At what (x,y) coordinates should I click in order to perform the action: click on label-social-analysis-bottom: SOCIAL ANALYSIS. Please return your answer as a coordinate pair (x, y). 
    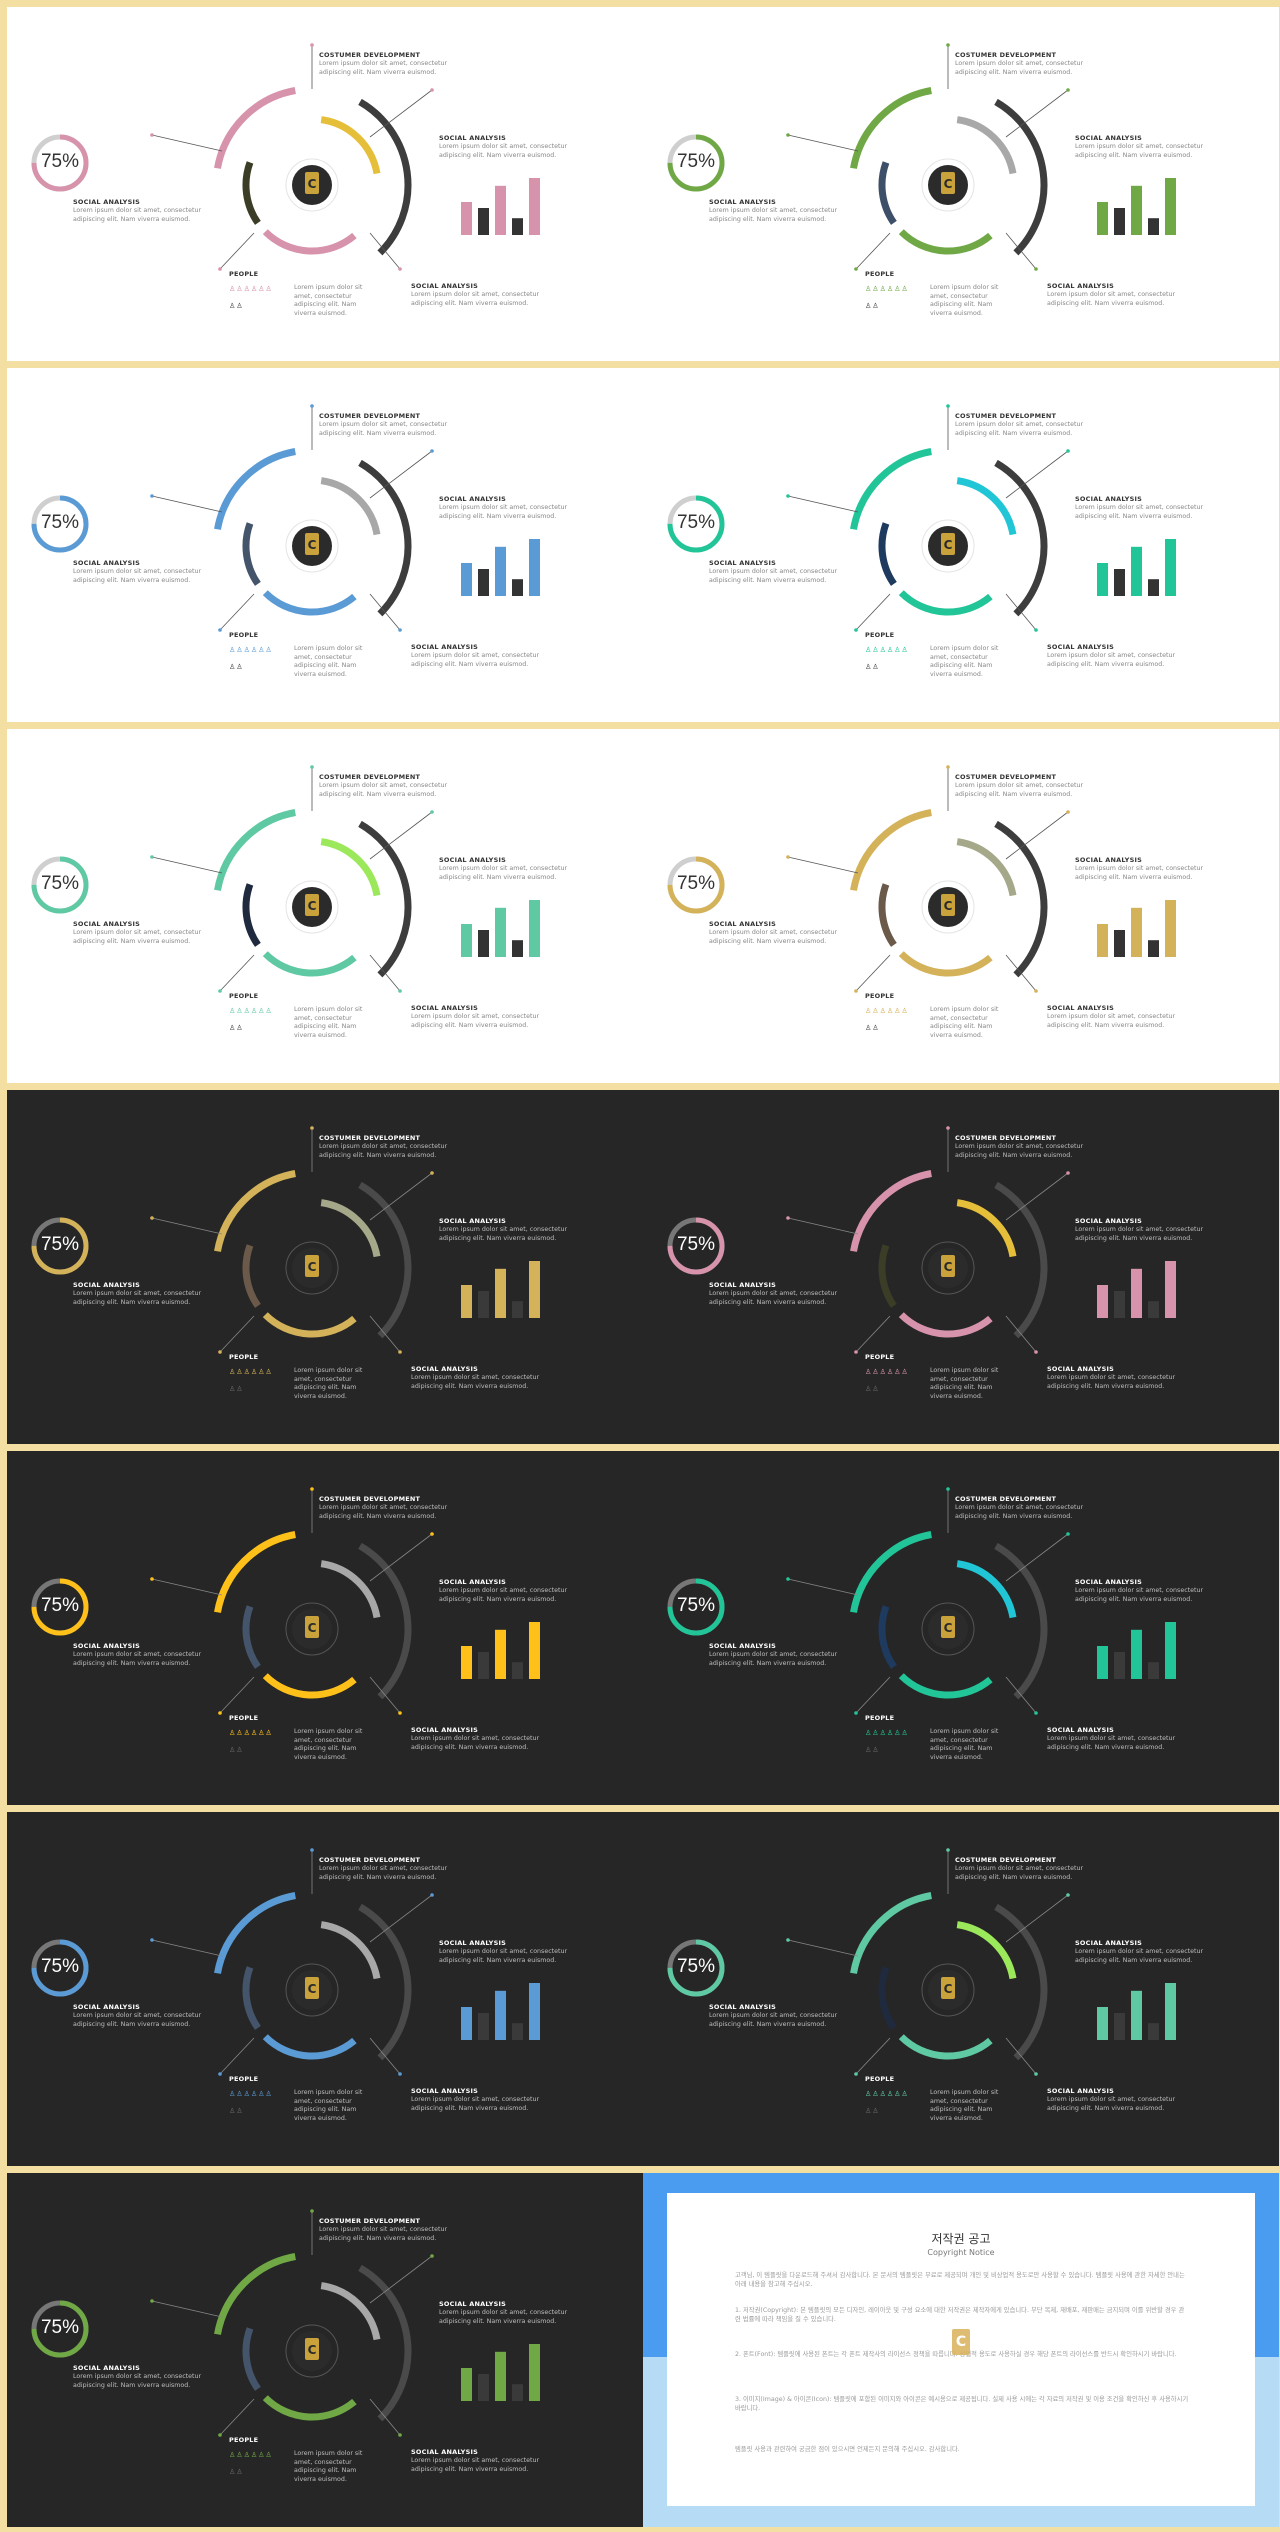
    Looking at the image, I should click on (1080, 2091).